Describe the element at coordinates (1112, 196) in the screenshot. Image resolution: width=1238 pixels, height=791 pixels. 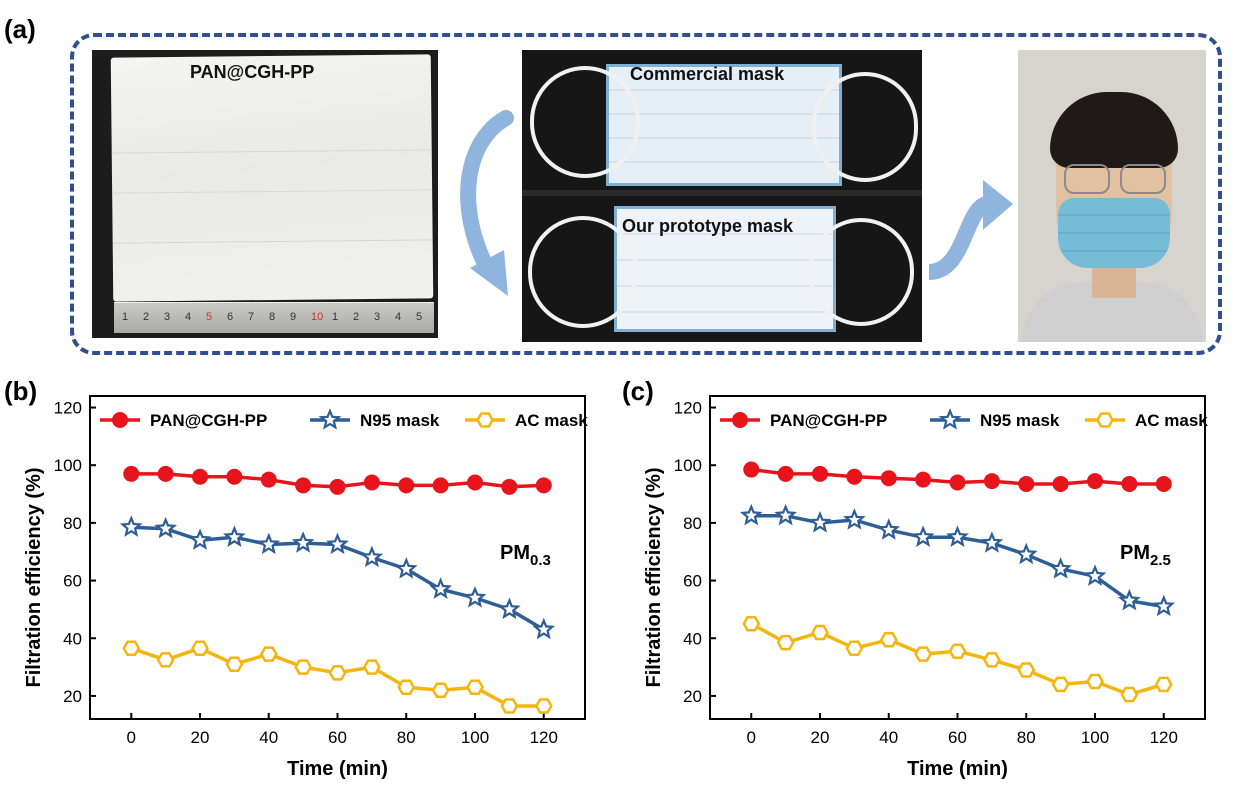
I see `person-photo` at that location.